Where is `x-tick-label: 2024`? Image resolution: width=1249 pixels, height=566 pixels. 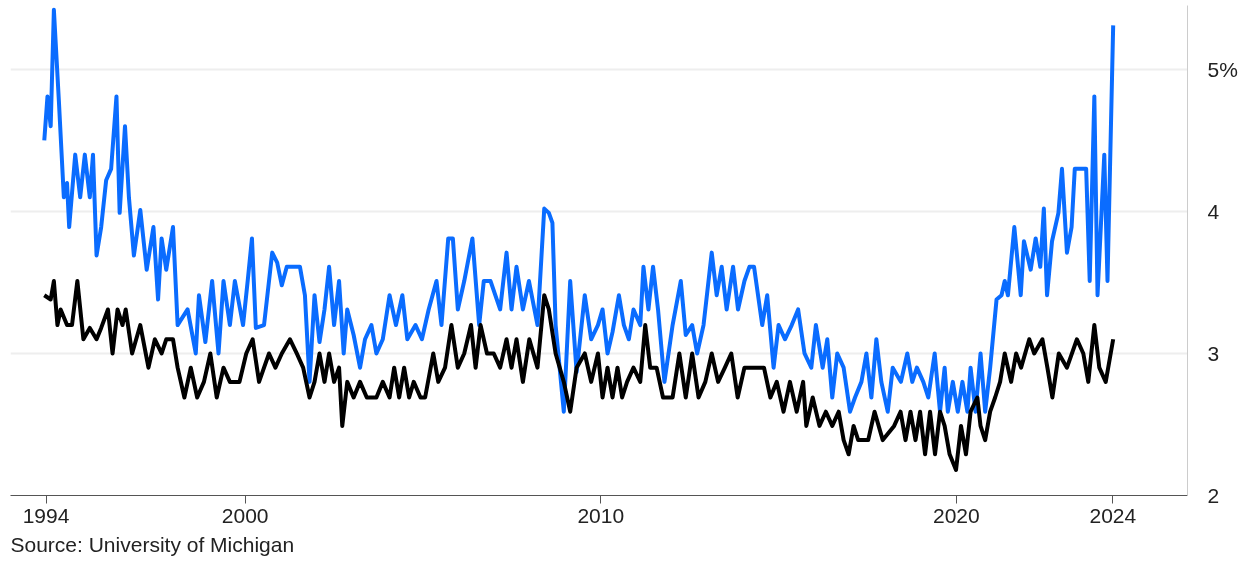
x-tick-label: 2024 is located at coordinates (1113, 515).